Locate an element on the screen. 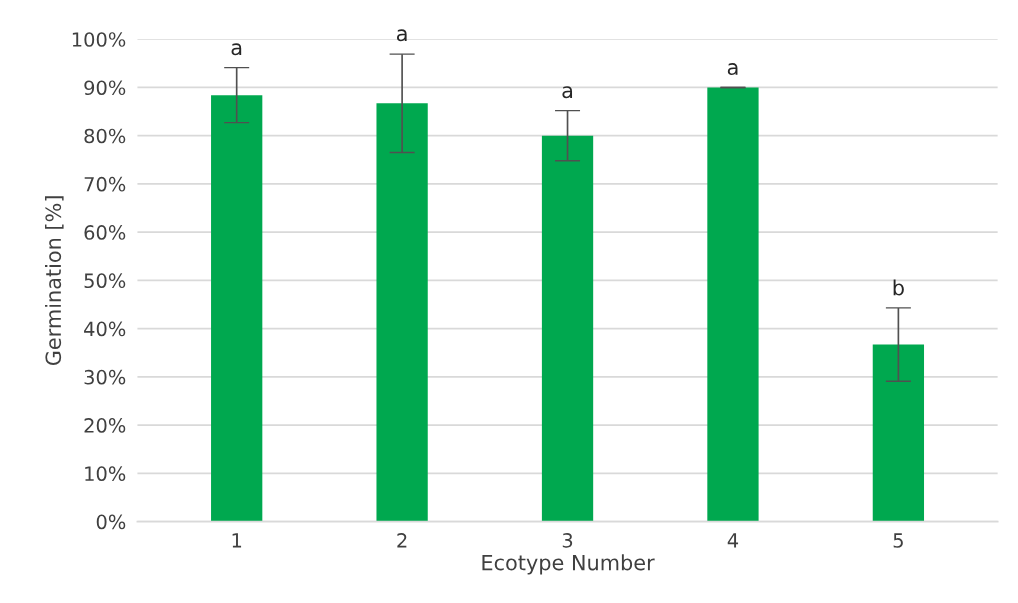 Image resolution: width=1018 pixels, height=603 pixels. x-tick-label: 3 is located at coordinates (567, 540).